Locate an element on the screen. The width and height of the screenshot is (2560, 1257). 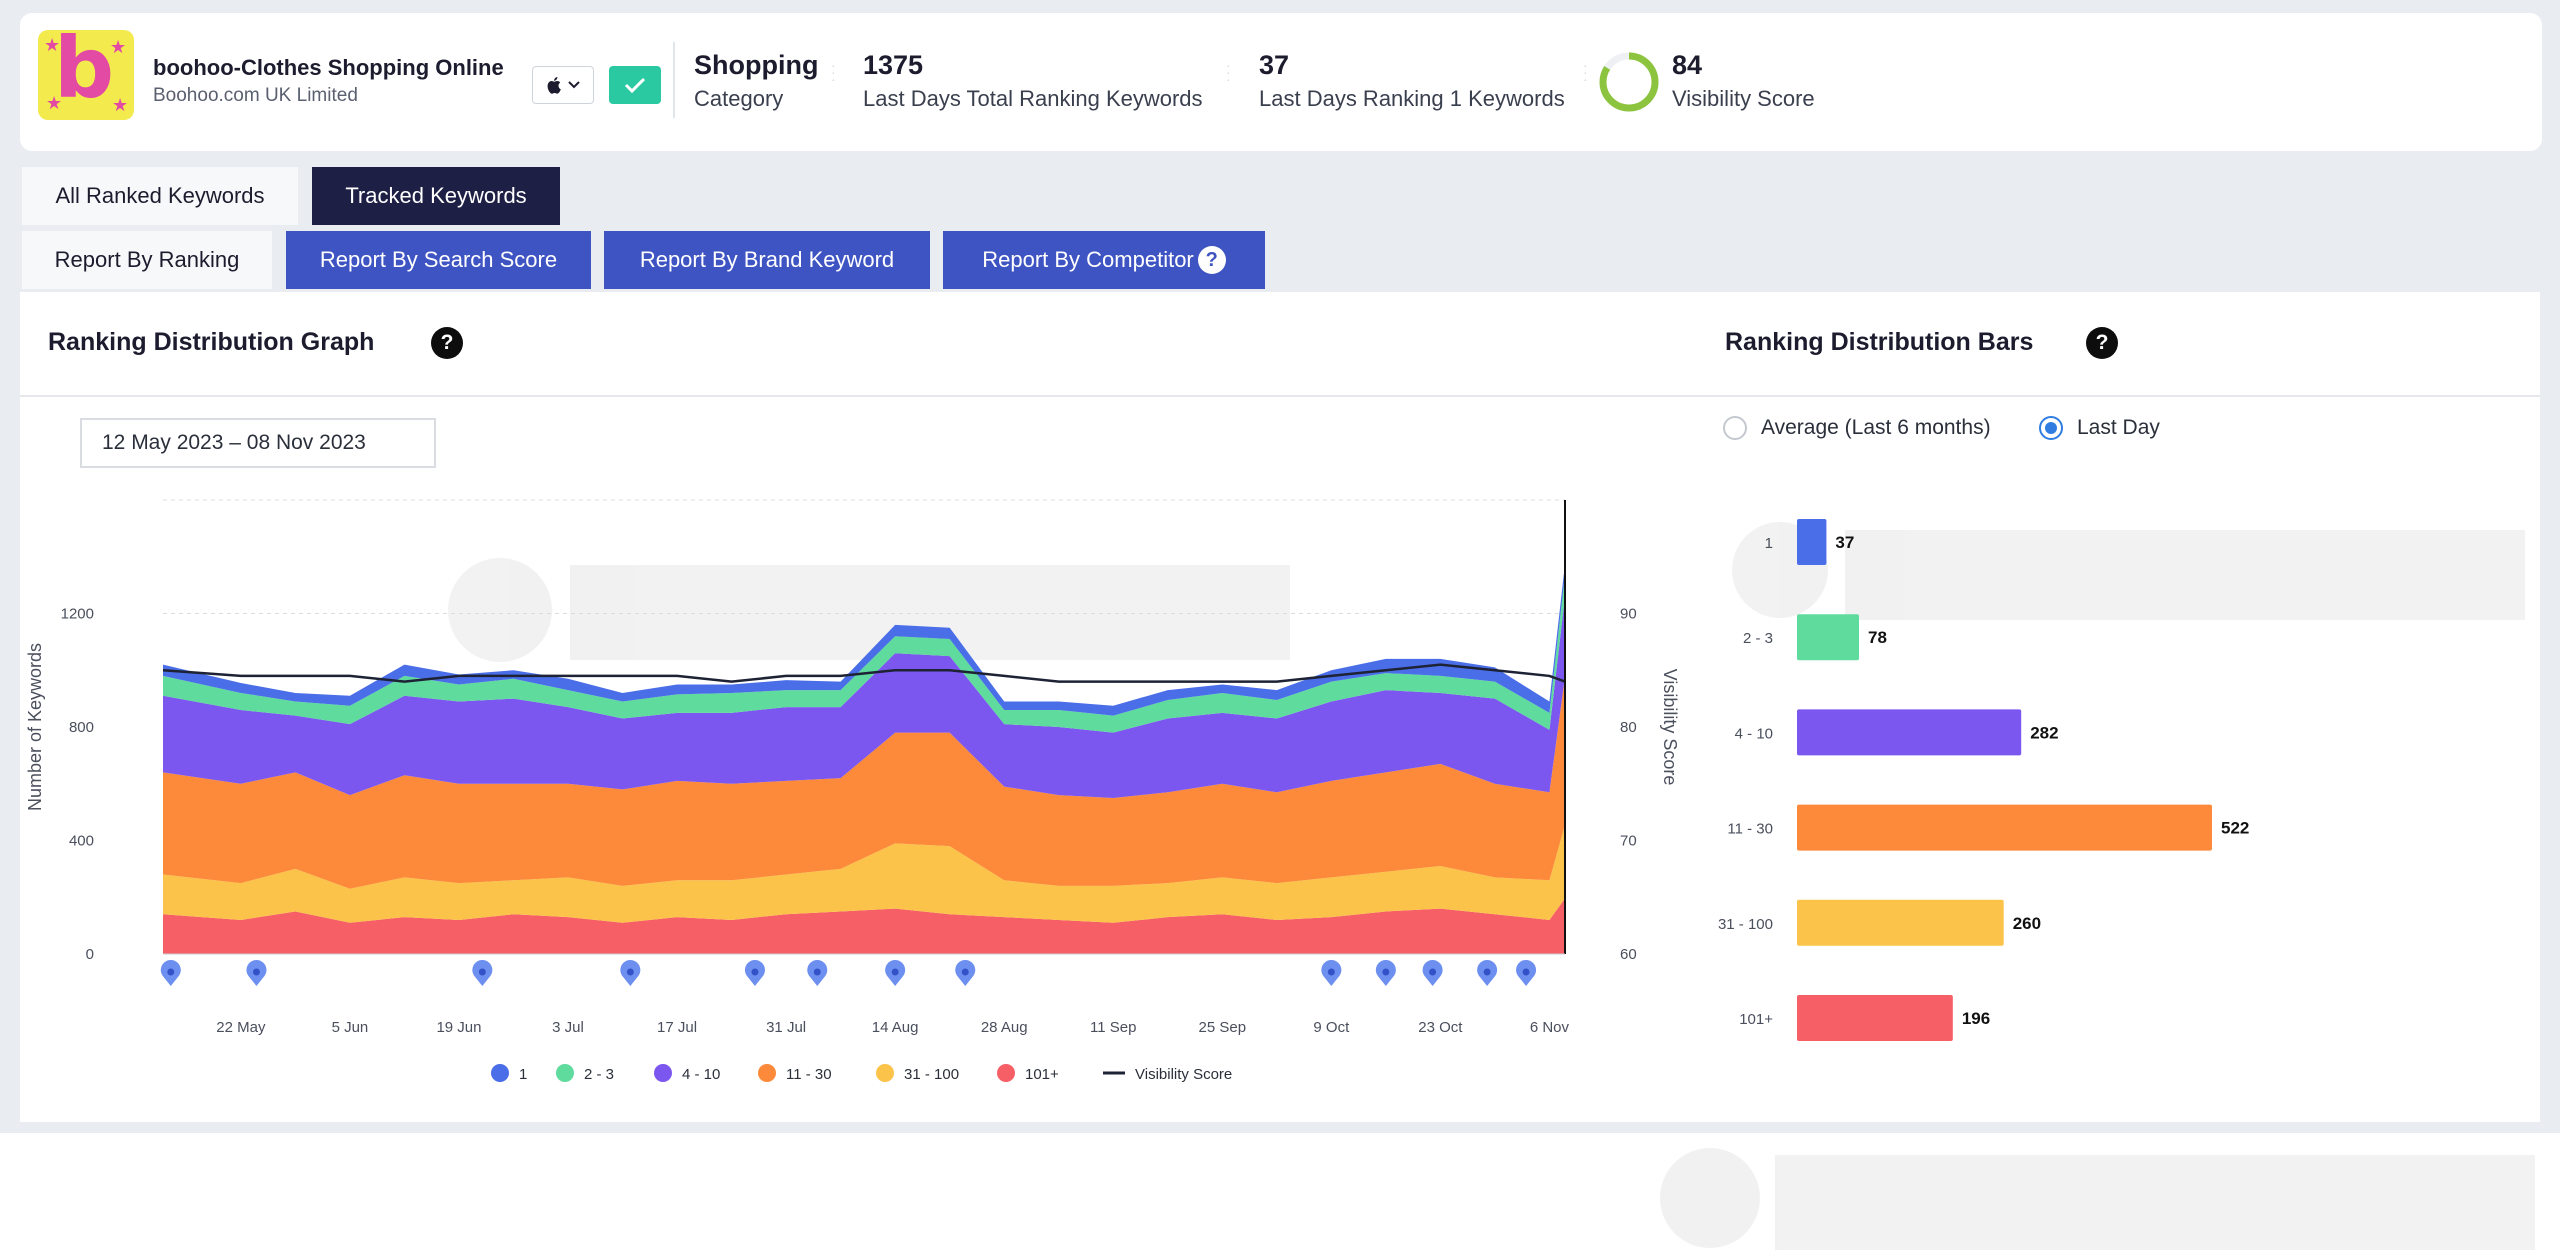
app-icon: b ★ ★ ★ ★ is located at coordinates (86, 75).